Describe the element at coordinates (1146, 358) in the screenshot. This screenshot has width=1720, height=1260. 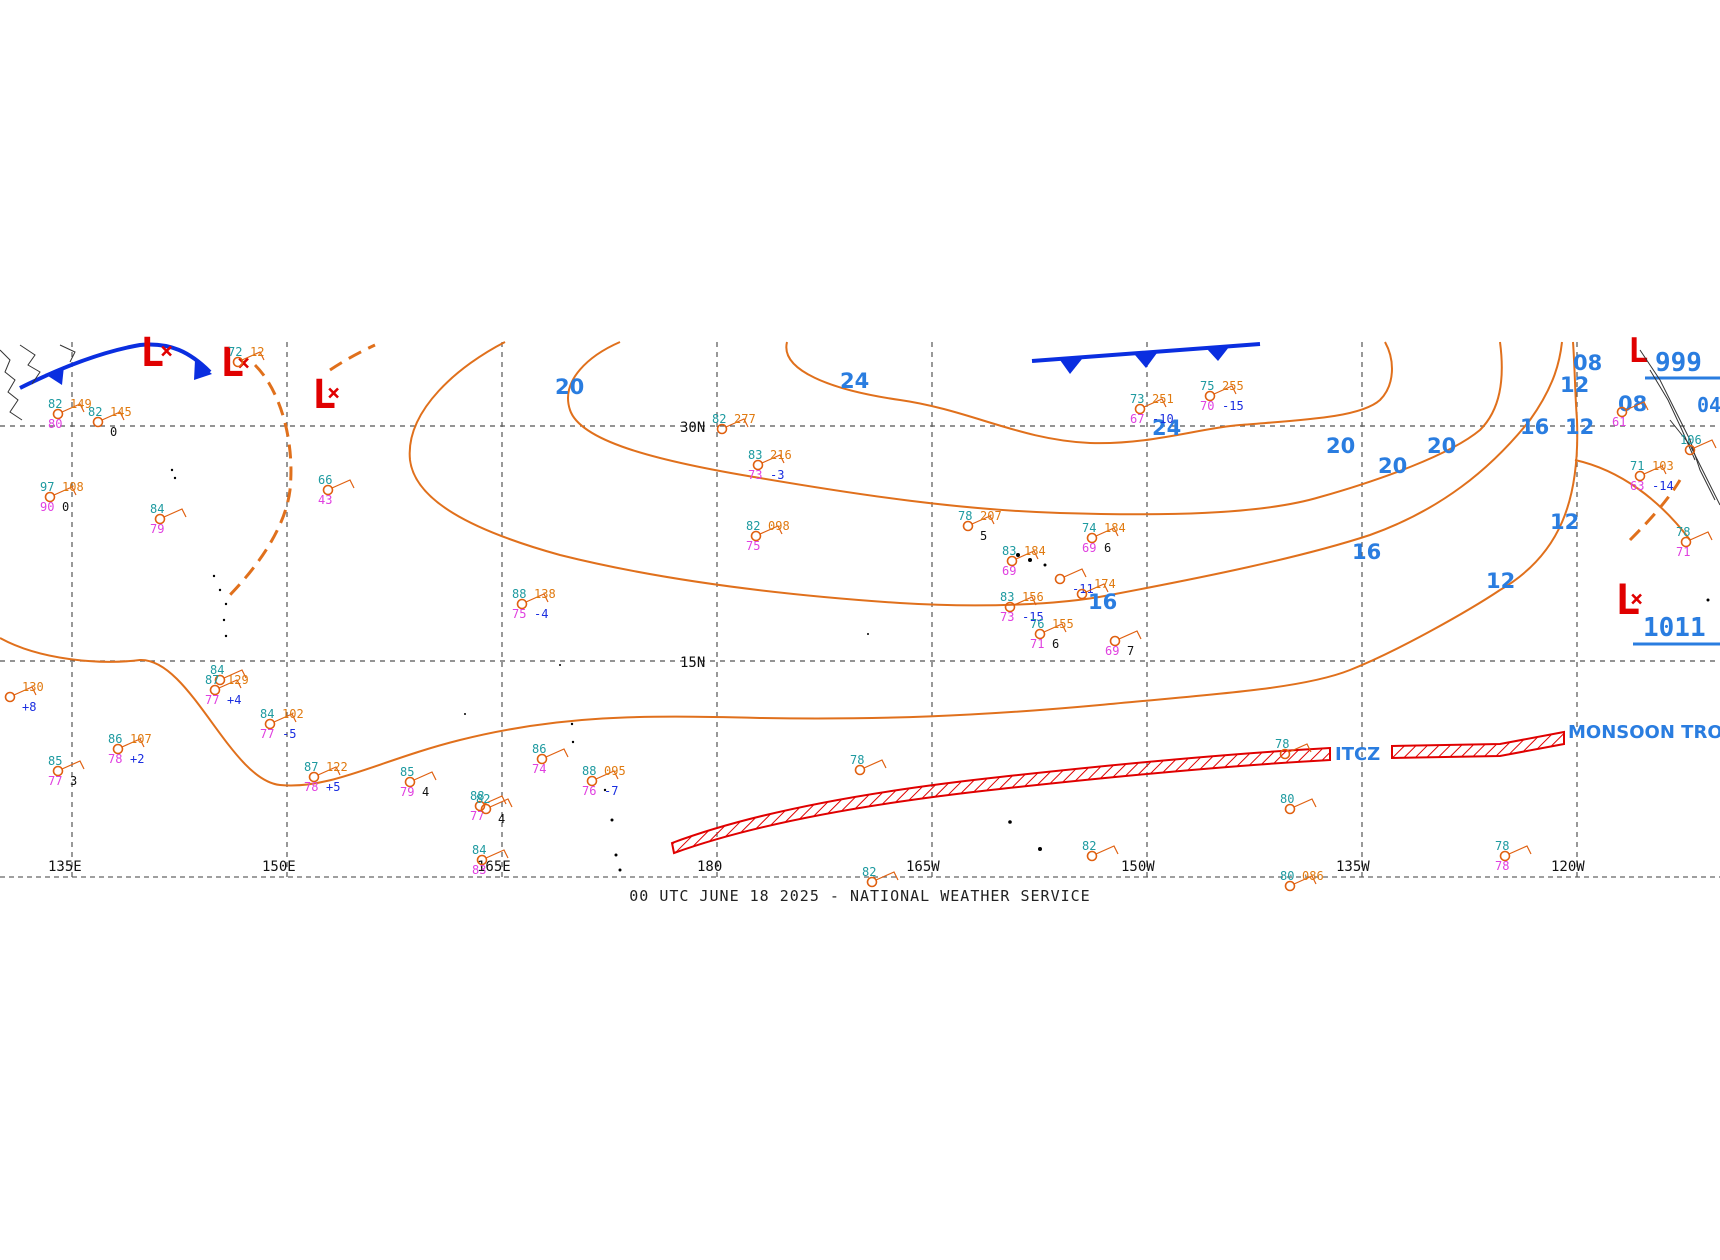
I see `cold-front-north-central` at that location.